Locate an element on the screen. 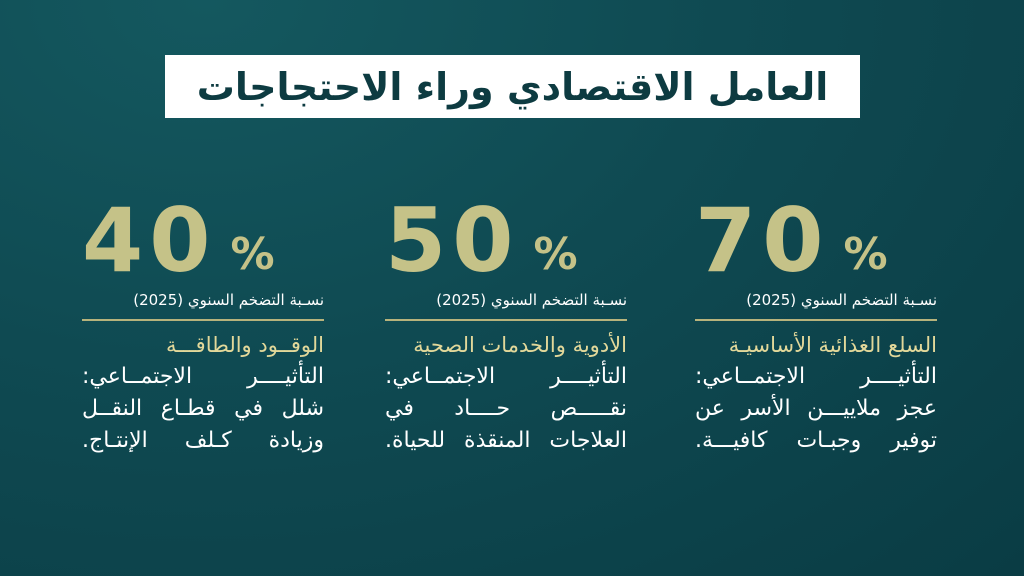 The width and height of the screenshot is (1024, 576). impact-line: العلاجات المنقذة للحياة. is located at coordinates (506, 440).